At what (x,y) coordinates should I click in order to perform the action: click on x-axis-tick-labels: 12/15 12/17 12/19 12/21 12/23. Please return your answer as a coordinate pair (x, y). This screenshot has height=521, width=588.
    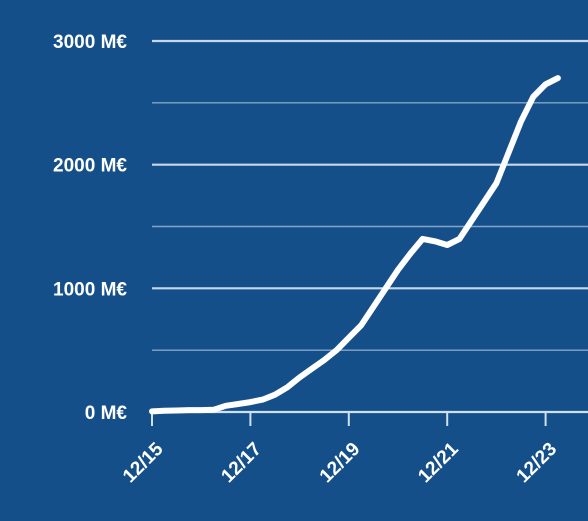
    Looking at the image, I should click on (340, 462).